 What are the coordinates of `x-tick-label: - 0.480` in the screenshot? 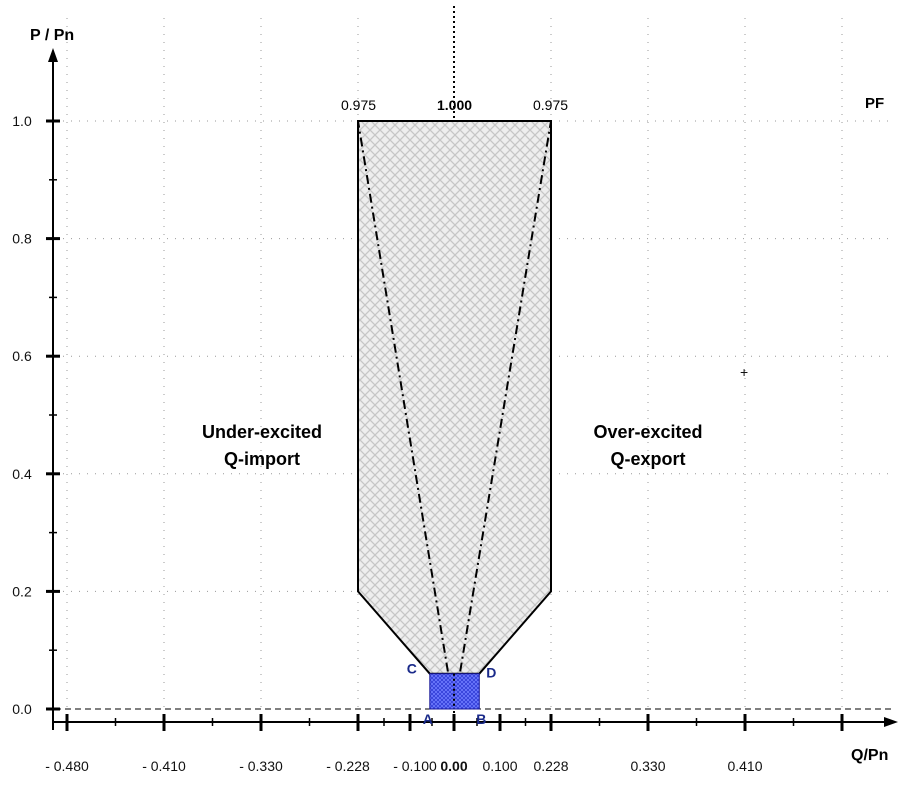 It's located at (67, 766).